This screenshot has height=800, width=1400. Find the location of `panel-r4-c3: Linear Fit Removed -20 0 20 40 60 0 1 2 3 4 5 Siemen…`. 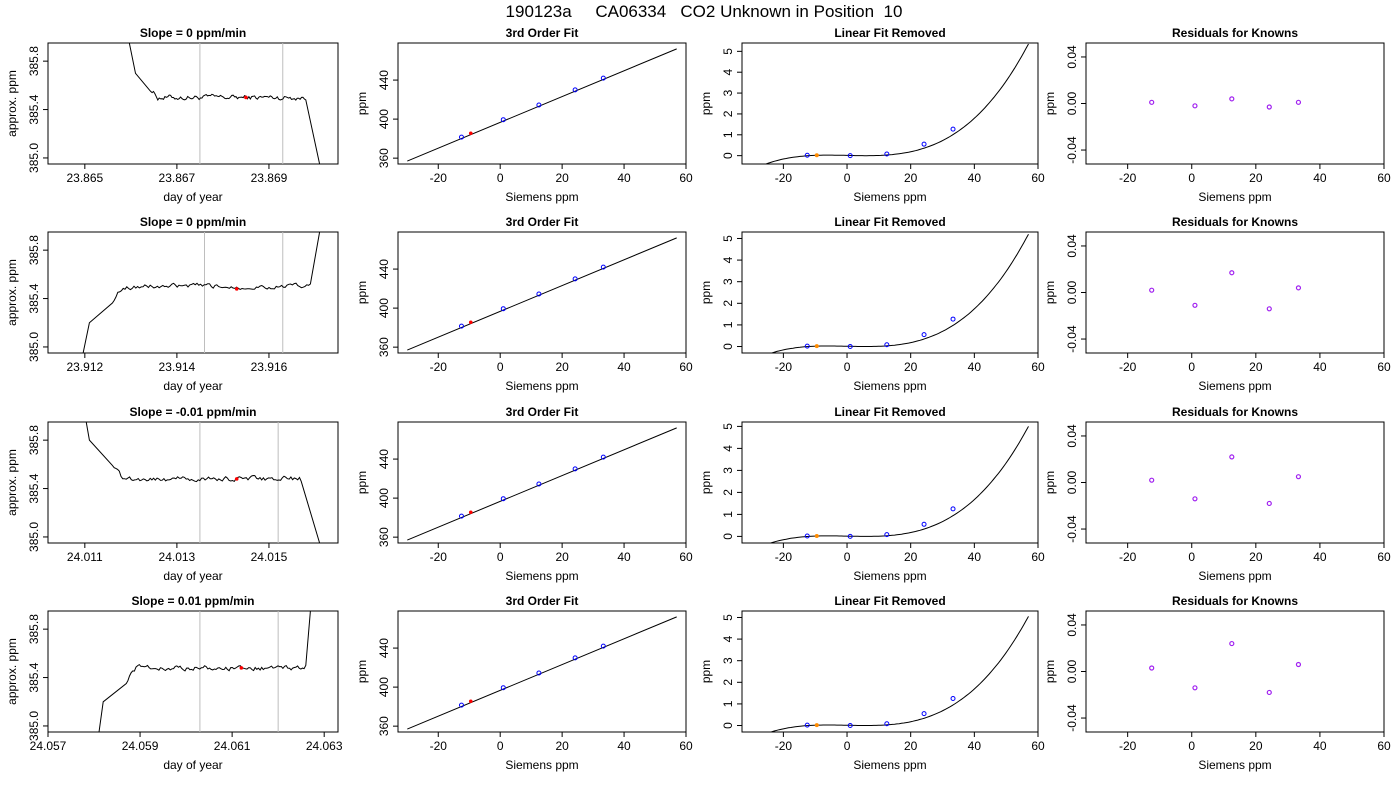

panel-r4-c3: Linear Fit Removed -20 0 20 40 60 0 1 2 3 4 5 Siemen… is located at coordinates (872, 683).